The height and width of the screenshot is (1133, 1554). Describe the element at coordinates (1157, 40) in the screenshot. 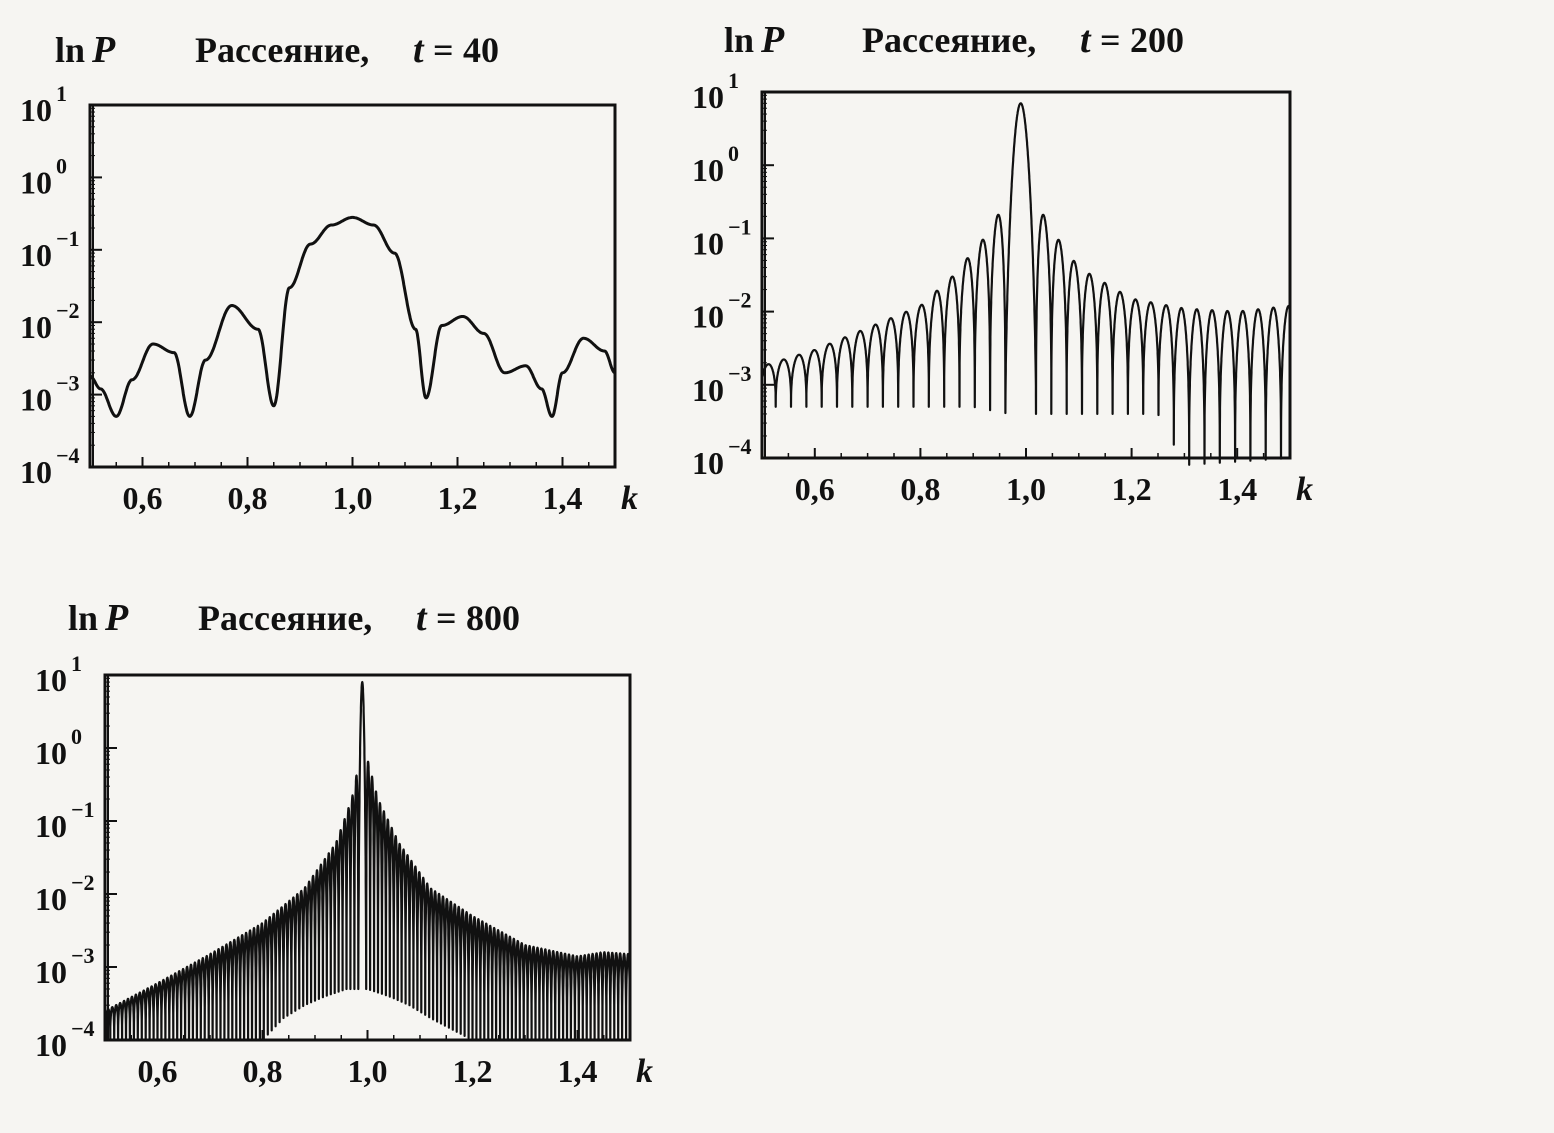

I see `panel-title-value: 200` at that location.